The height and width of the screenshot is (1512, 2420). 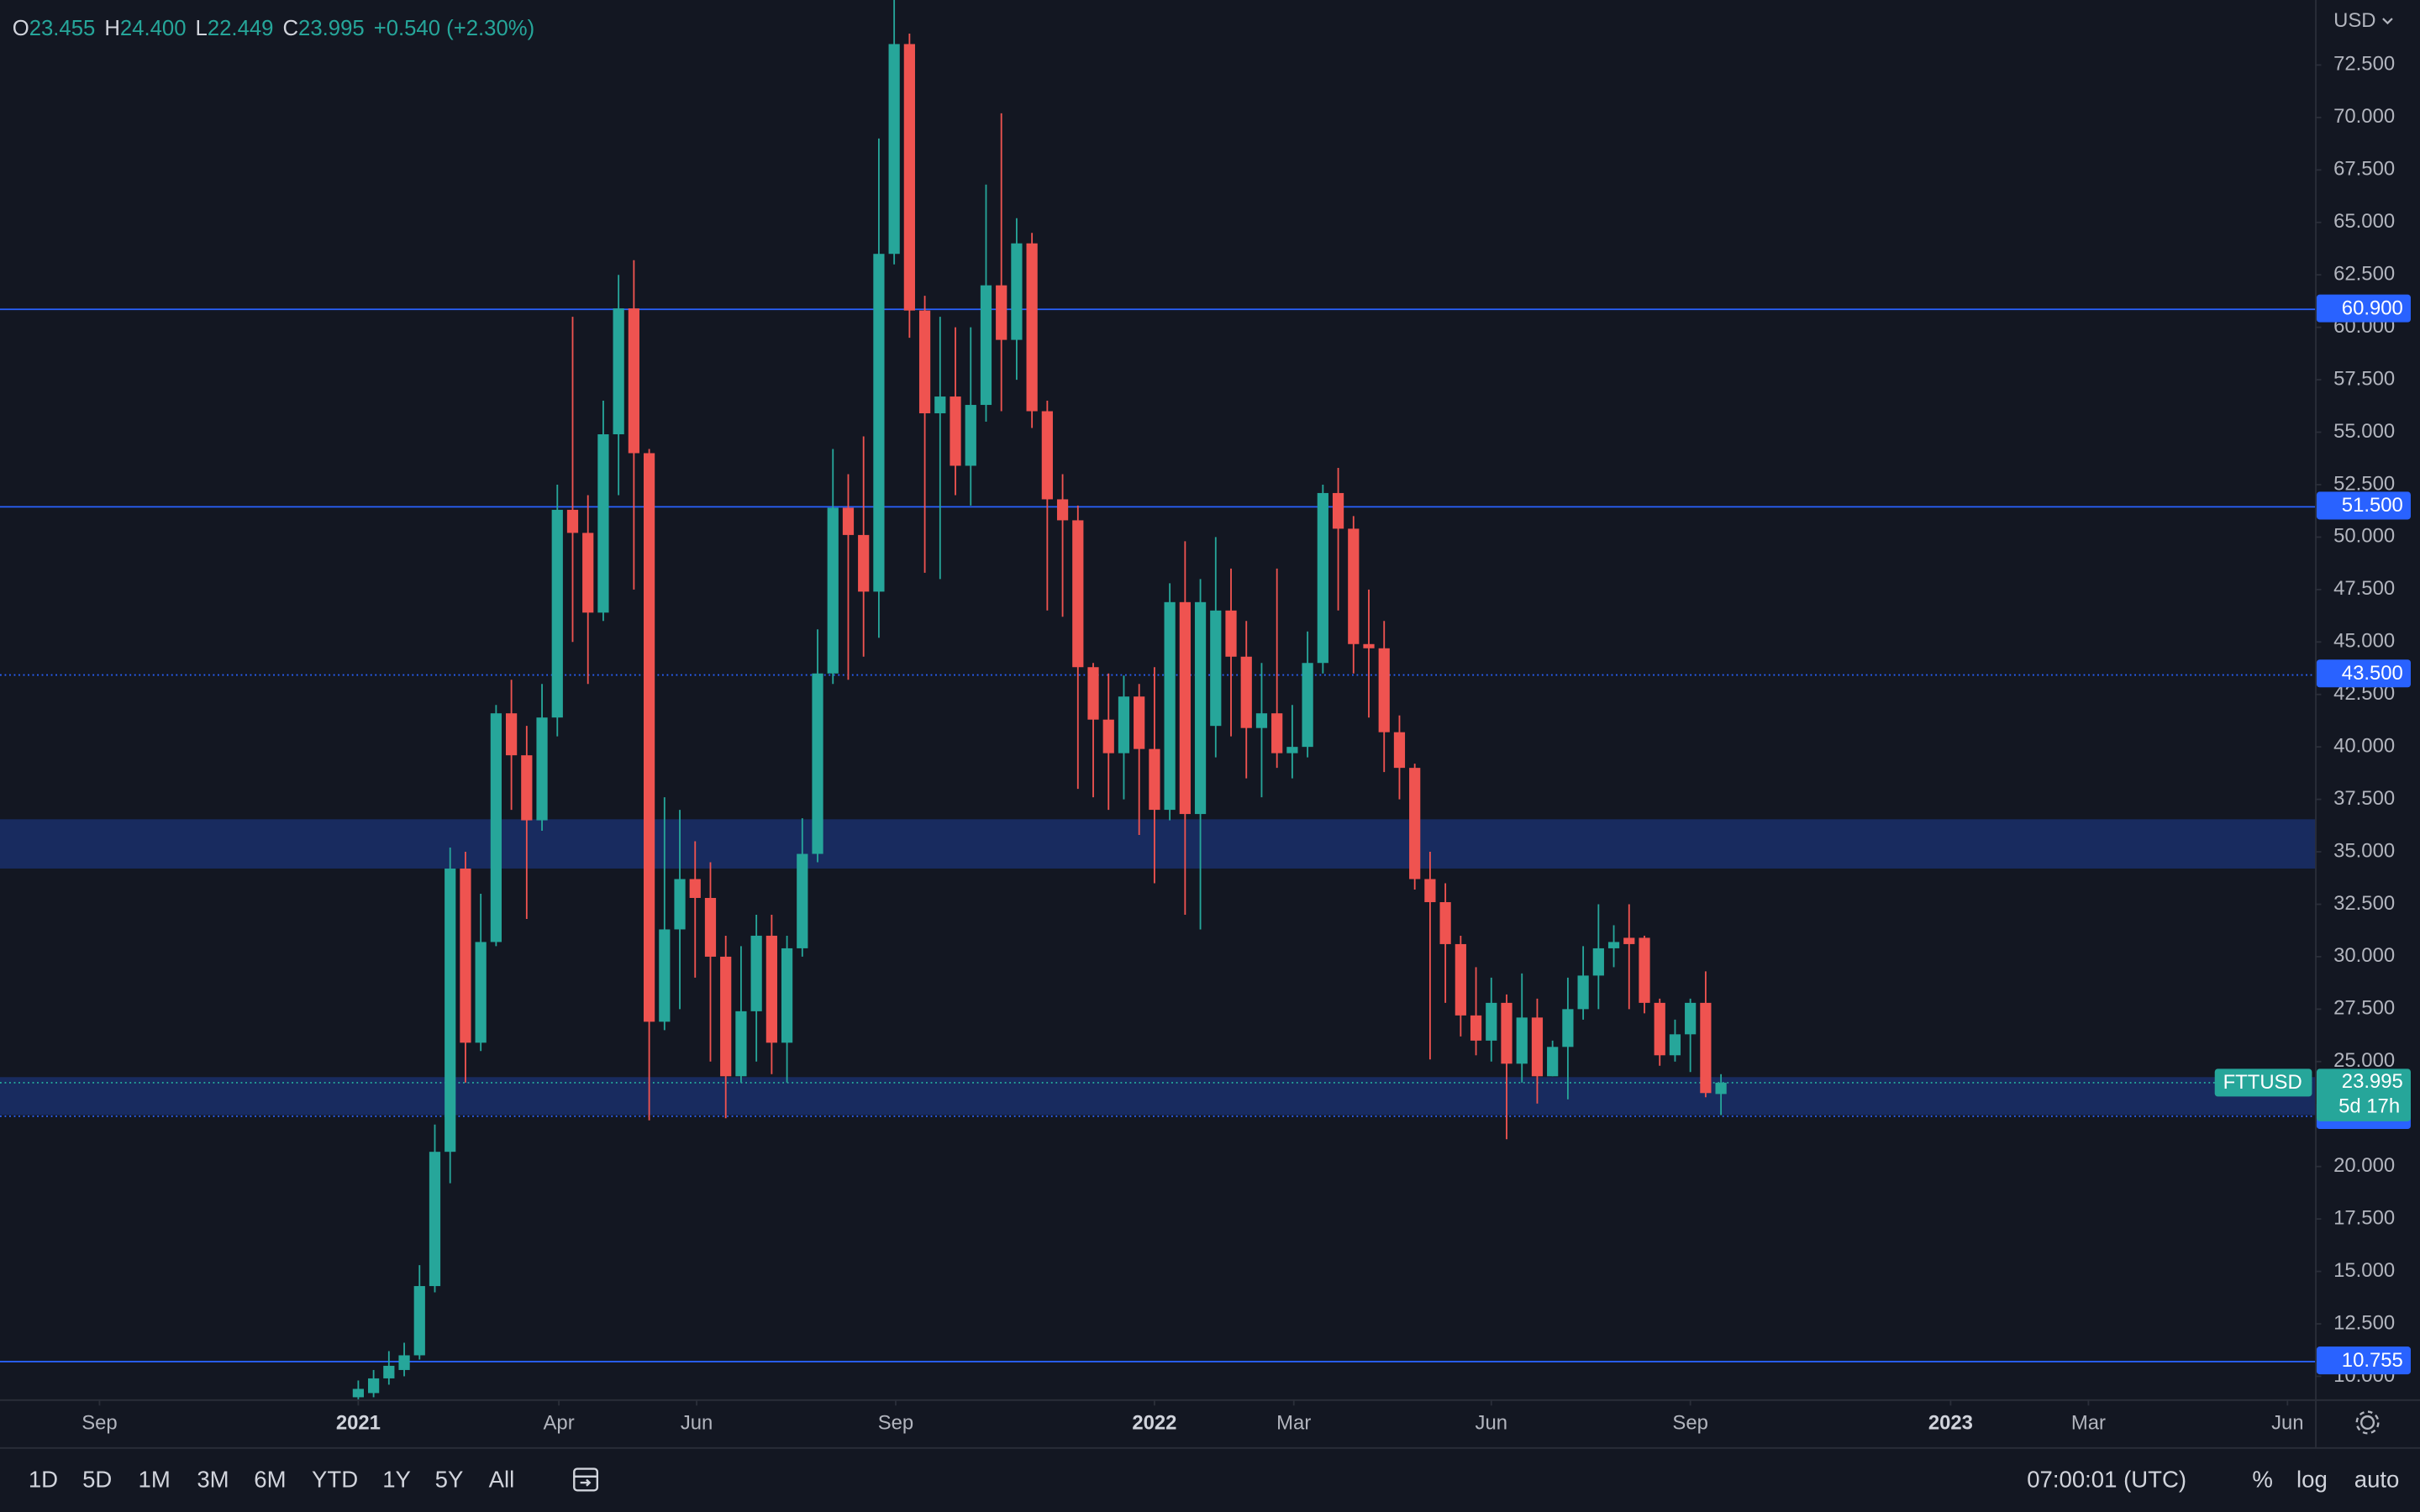 What do you see at coordinates (153, 28) in the screenshot?
I see `ohlc-value: 24.400` at bounding box center [153, 28].